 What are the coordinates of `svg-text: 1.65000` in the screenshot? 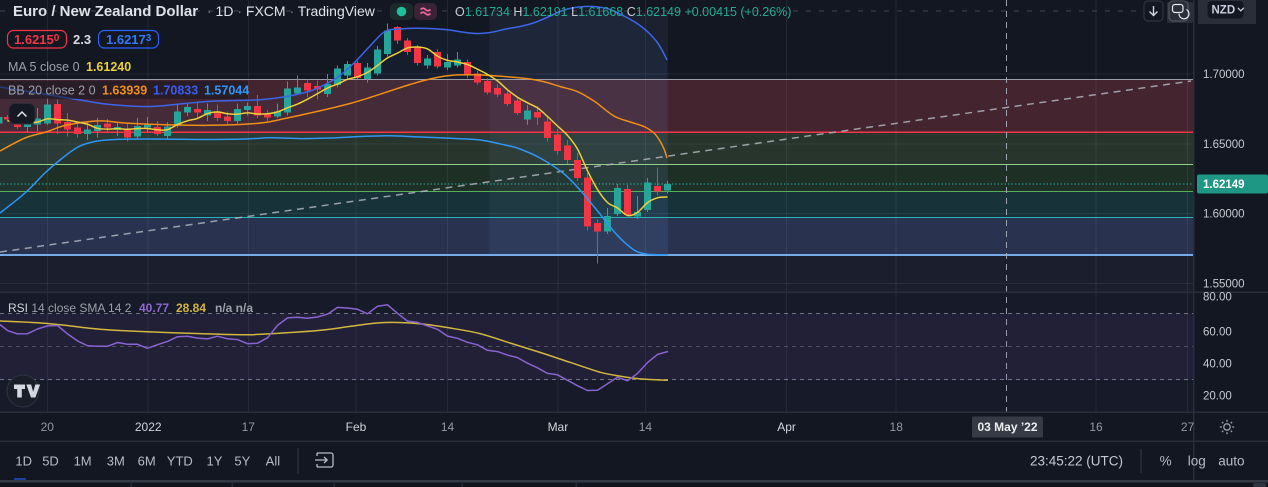 It's located at (1224, 145).